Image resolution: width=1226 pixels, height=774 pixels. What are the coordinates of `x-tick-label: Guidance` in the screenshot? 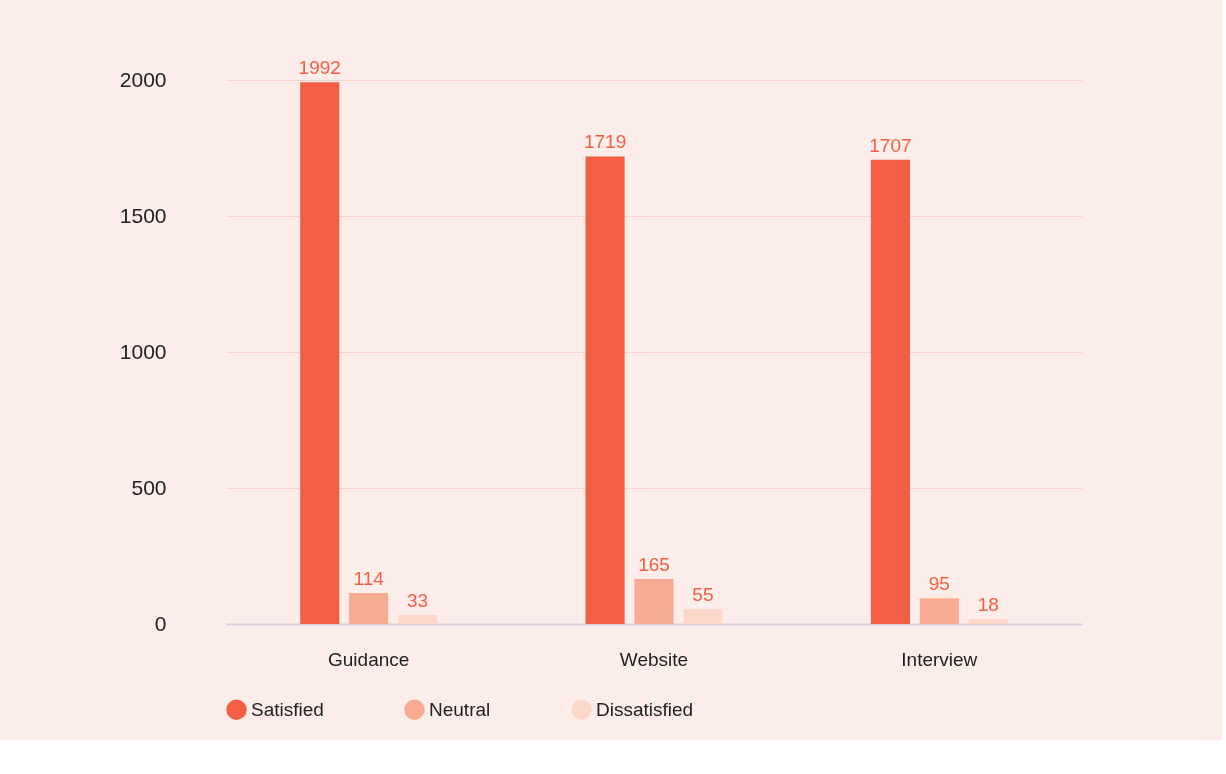 It's located at (368, 659).